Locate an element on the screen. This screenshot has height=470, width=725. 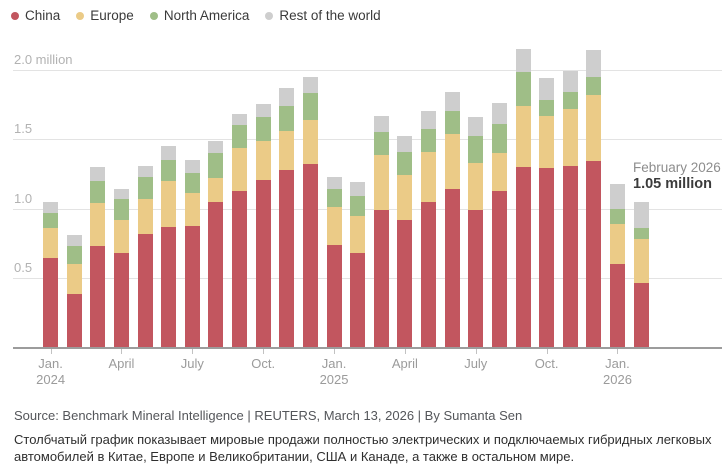
legend-label-rest-of-world: Rest of the world is located at coordinates (330, 15).